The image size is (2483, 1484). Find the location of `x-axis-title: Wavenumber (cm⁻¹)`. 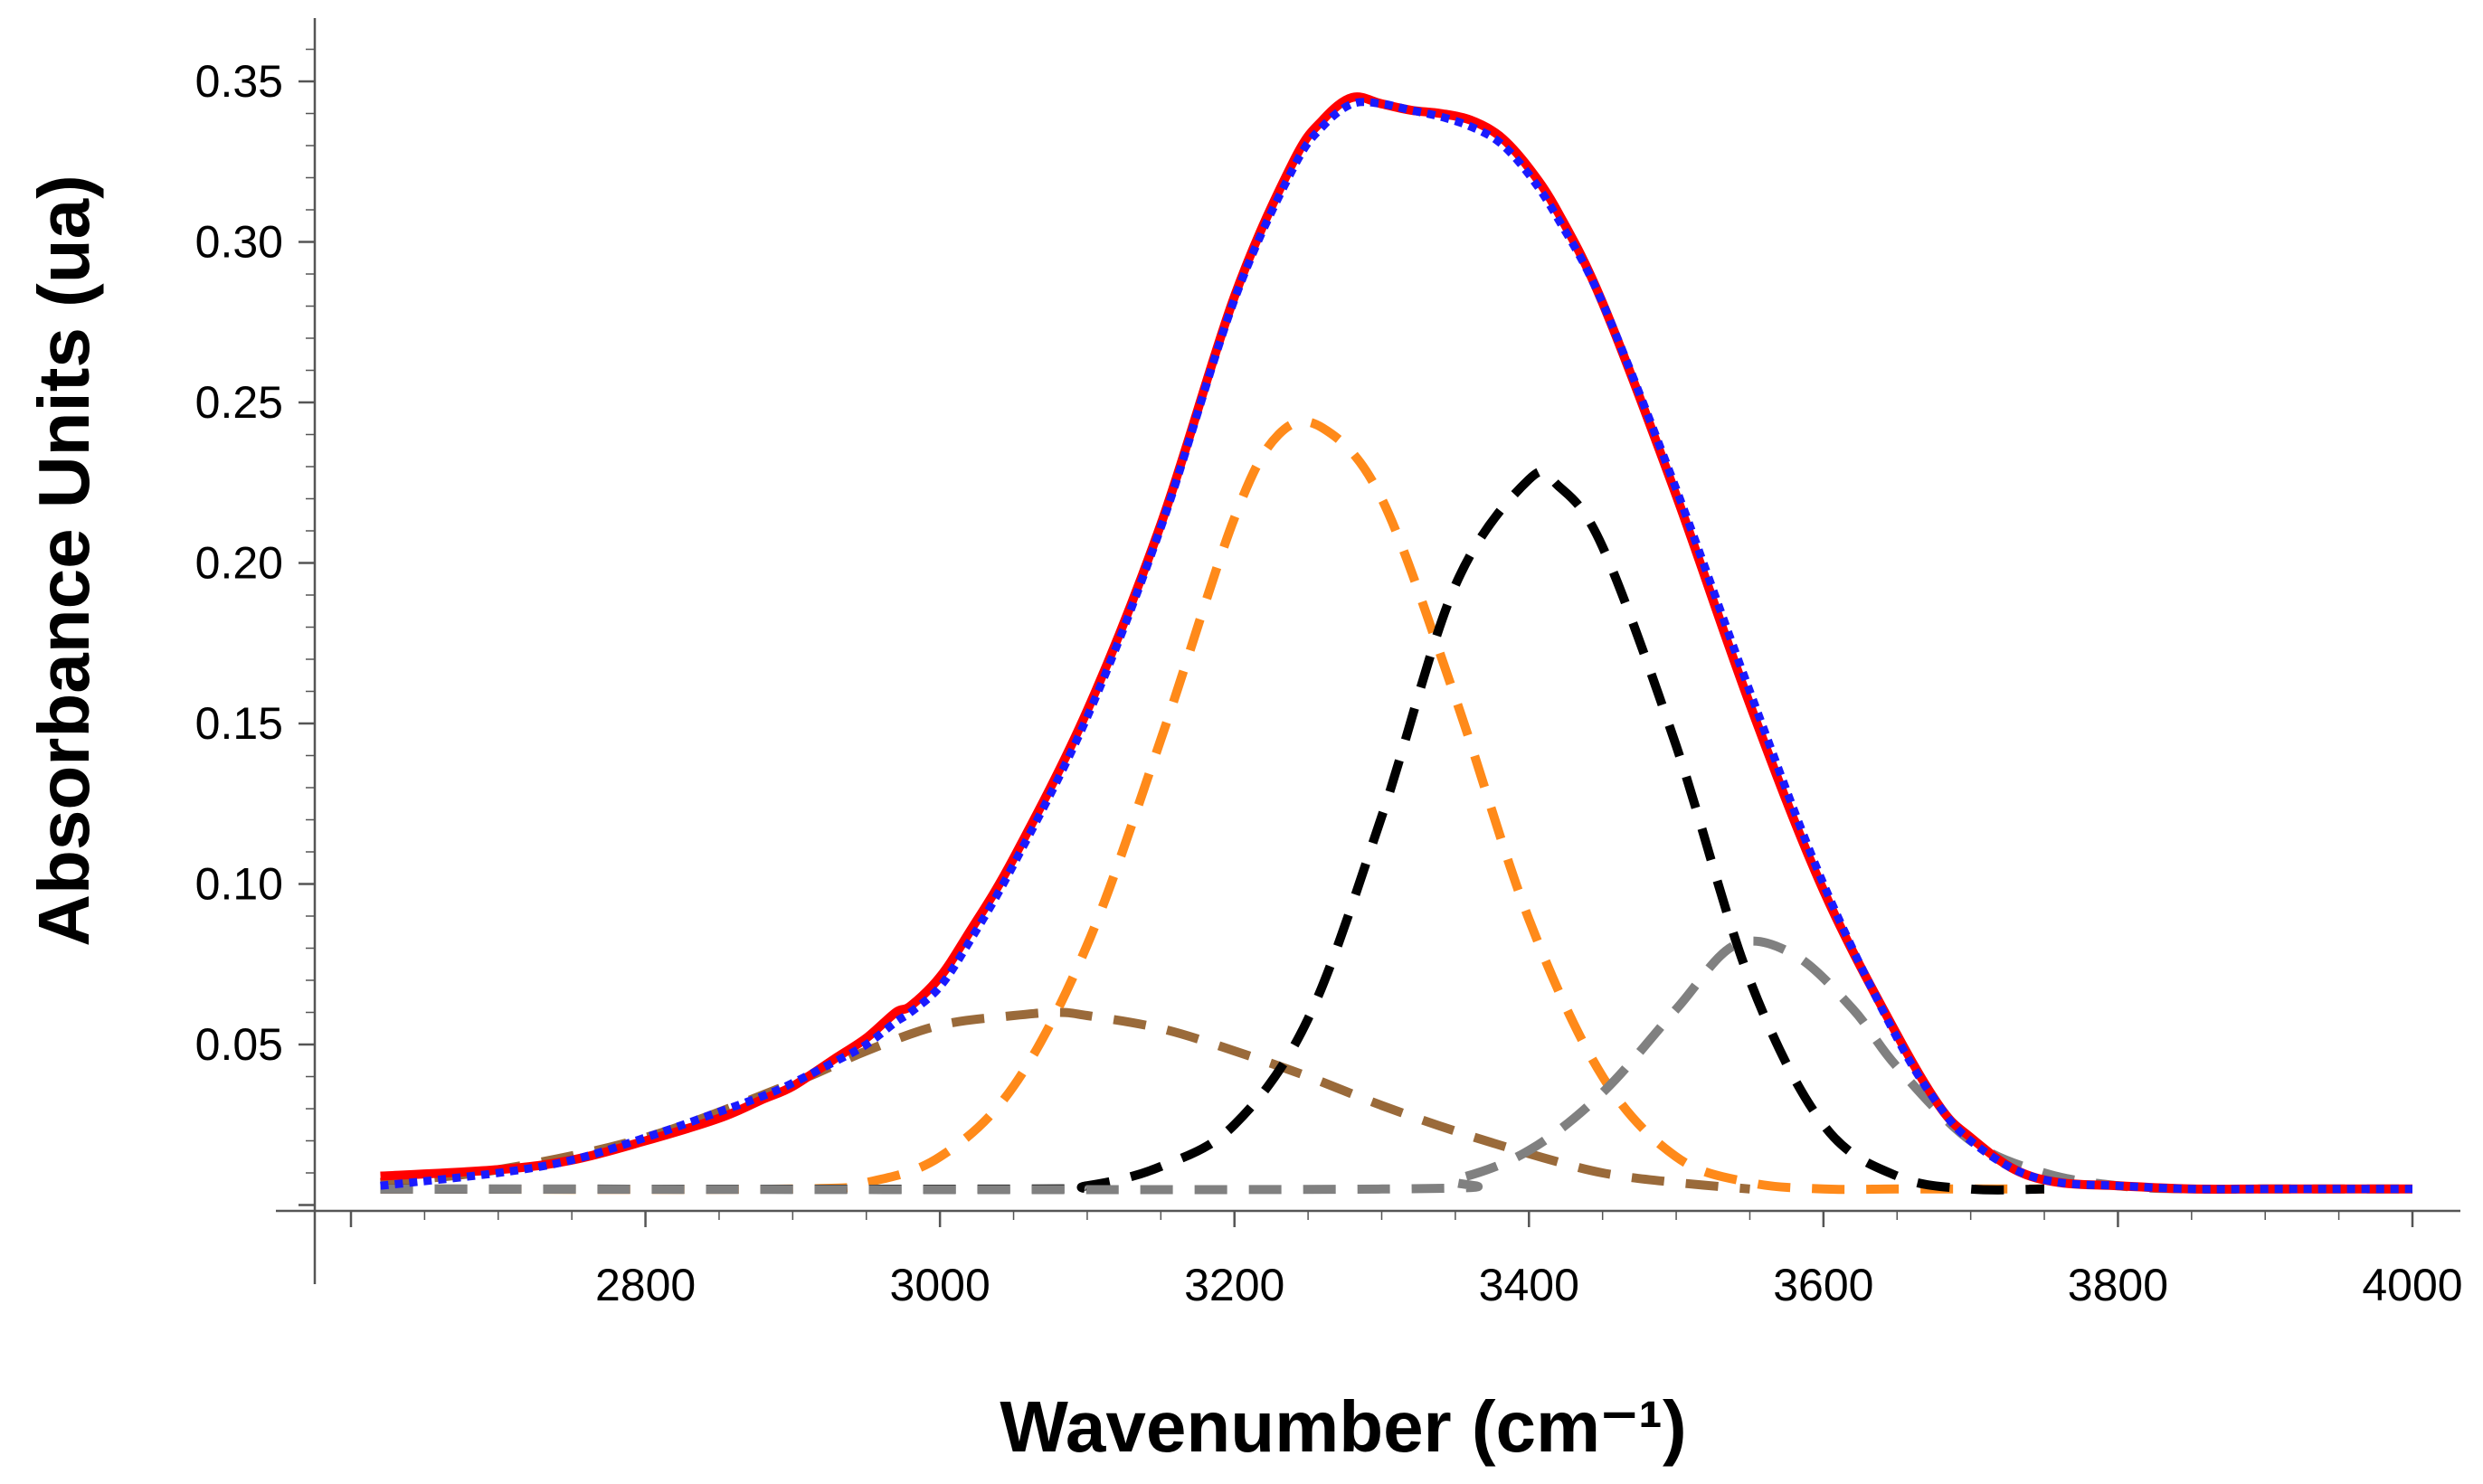

x-axis-title: Wavenumber (cm⁻¹) is located at coordinates (1343, 1426).